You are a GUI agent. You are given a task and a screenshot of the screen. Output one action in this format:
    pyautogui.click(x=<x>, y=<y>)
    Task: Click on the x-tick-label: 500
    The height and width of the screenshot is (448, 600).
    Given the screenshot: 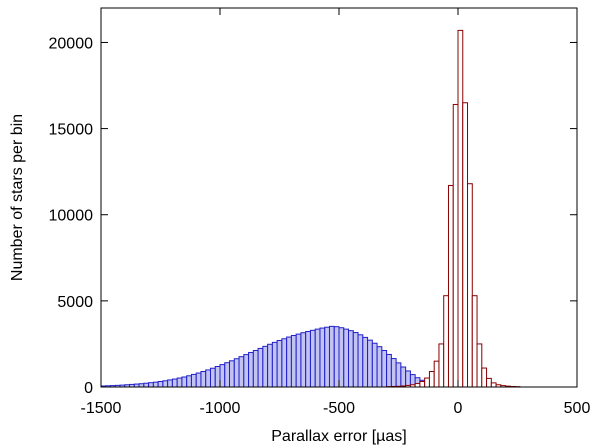 What is the action you would take?
    pyautogui.click(x=577, y=408)
    